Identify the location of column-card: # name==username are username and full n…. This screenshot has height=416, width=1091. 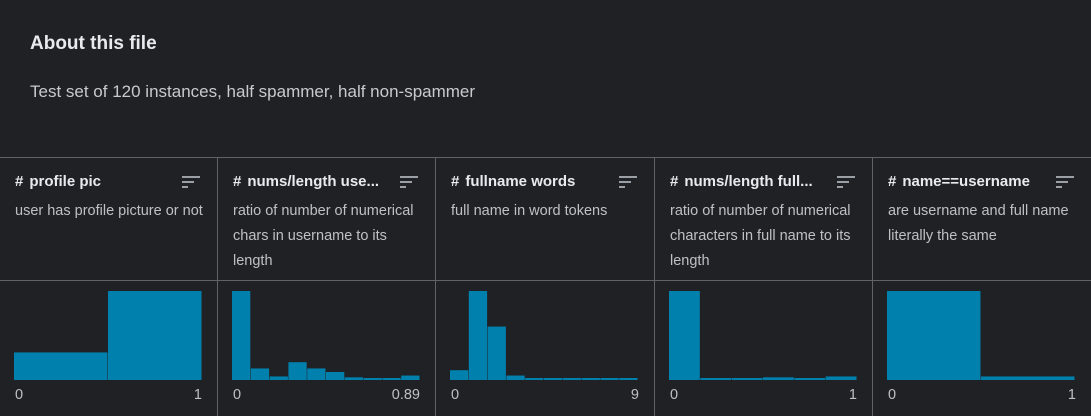
(982, 287).